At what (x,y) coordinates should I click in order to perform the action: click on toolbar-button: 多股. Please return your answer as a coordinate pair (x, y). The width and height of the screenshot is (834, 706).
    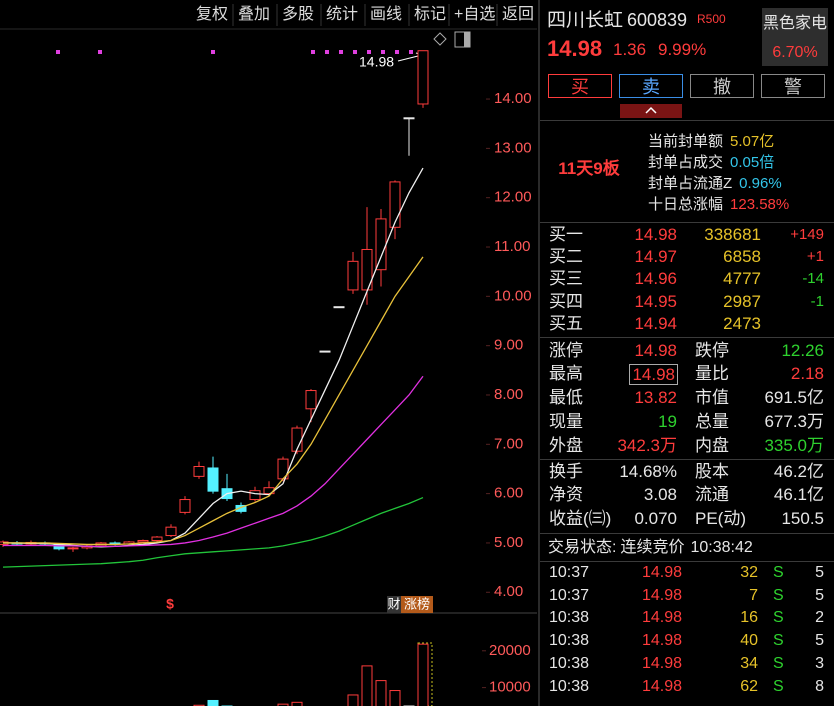
    Looking at the image, I should click on (298, 14).